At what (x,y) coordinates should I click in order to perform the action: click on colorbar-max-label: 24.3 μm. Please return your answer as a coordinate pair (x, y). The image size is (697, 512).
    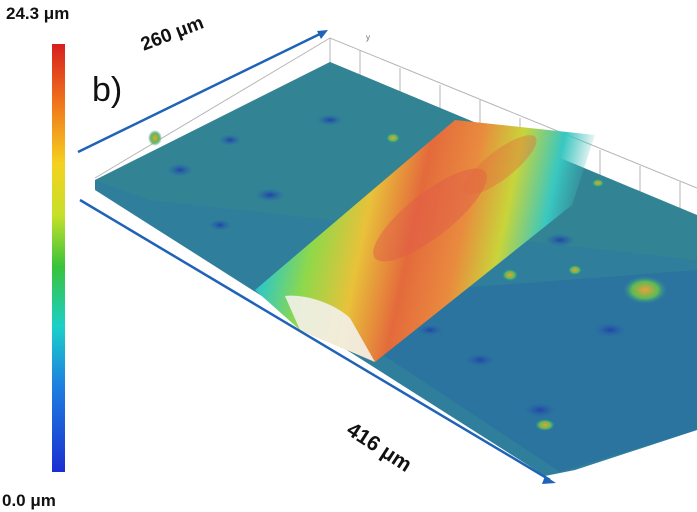
    Looking at the image, I should click on (38, 13).